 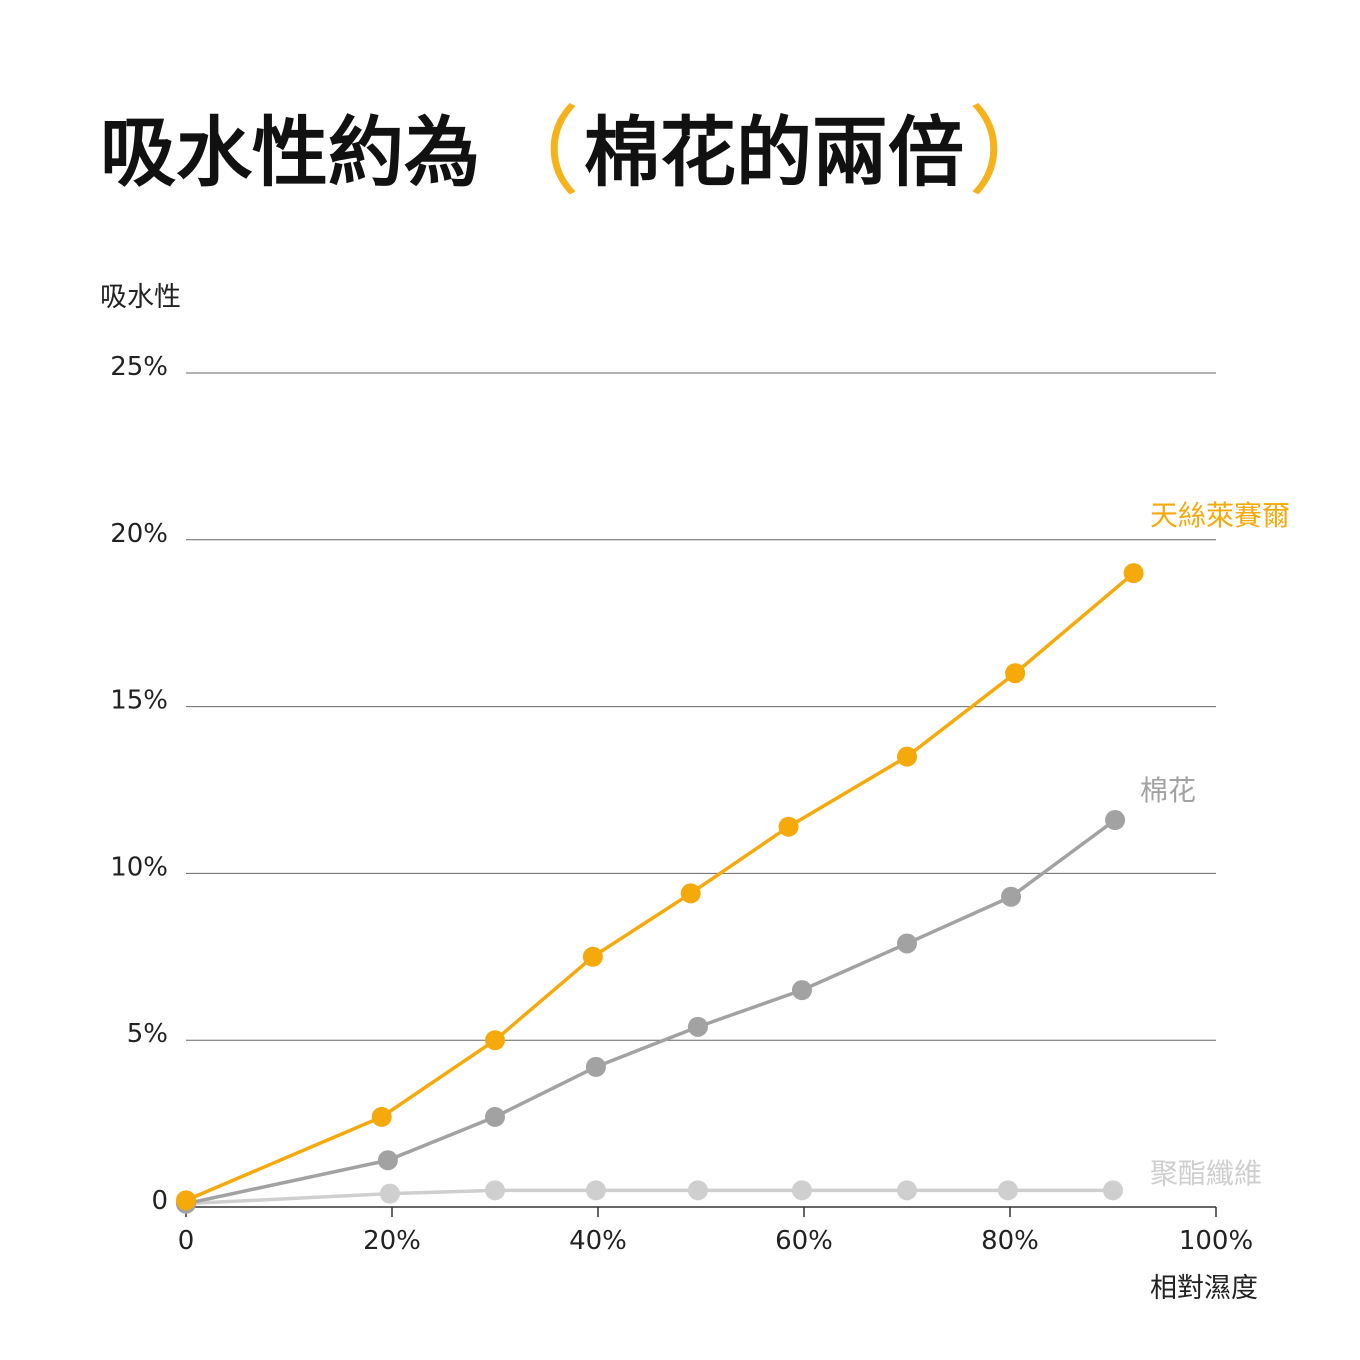 I want to click on y-tick-label: 0, so click(x=159, y=1201).